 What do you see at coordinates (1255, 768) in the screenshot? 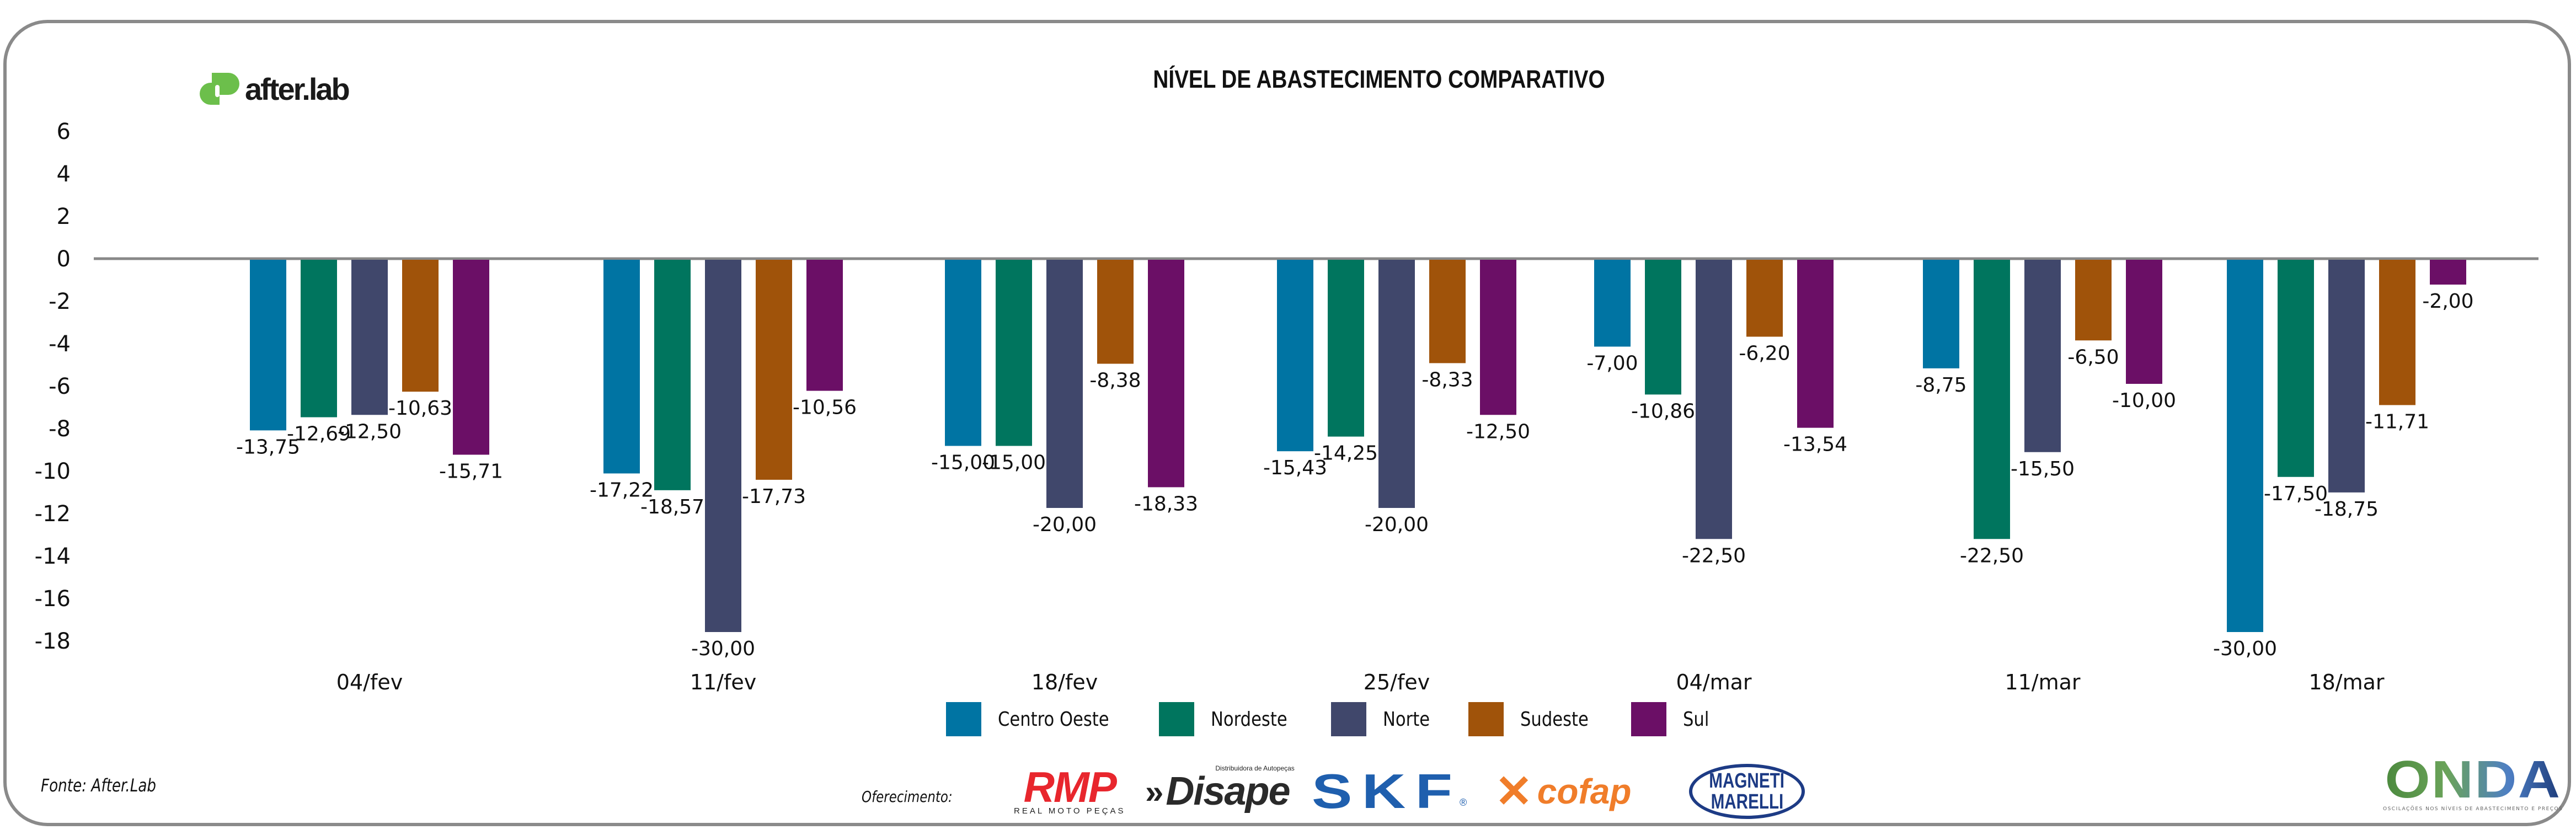
I see `disape-logo-tagline: Distribuidora de Autopeças` at bounding box center [1255, 768].